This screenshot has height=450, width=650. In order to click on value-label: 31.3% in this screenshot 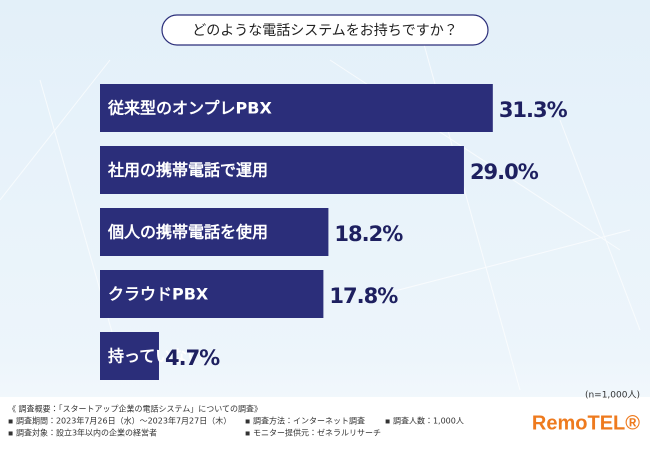, I will do `click(533, 110)`.